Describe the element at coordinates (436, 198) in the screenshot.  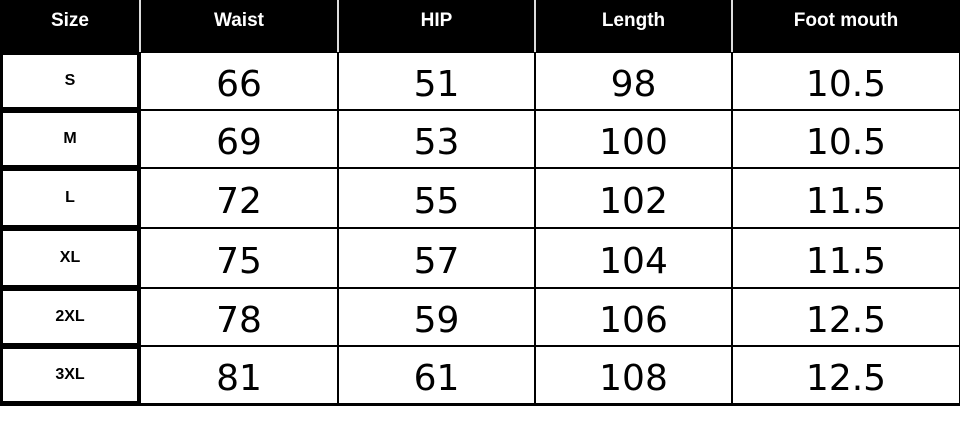
I see `hip-cell: 55` at that location.